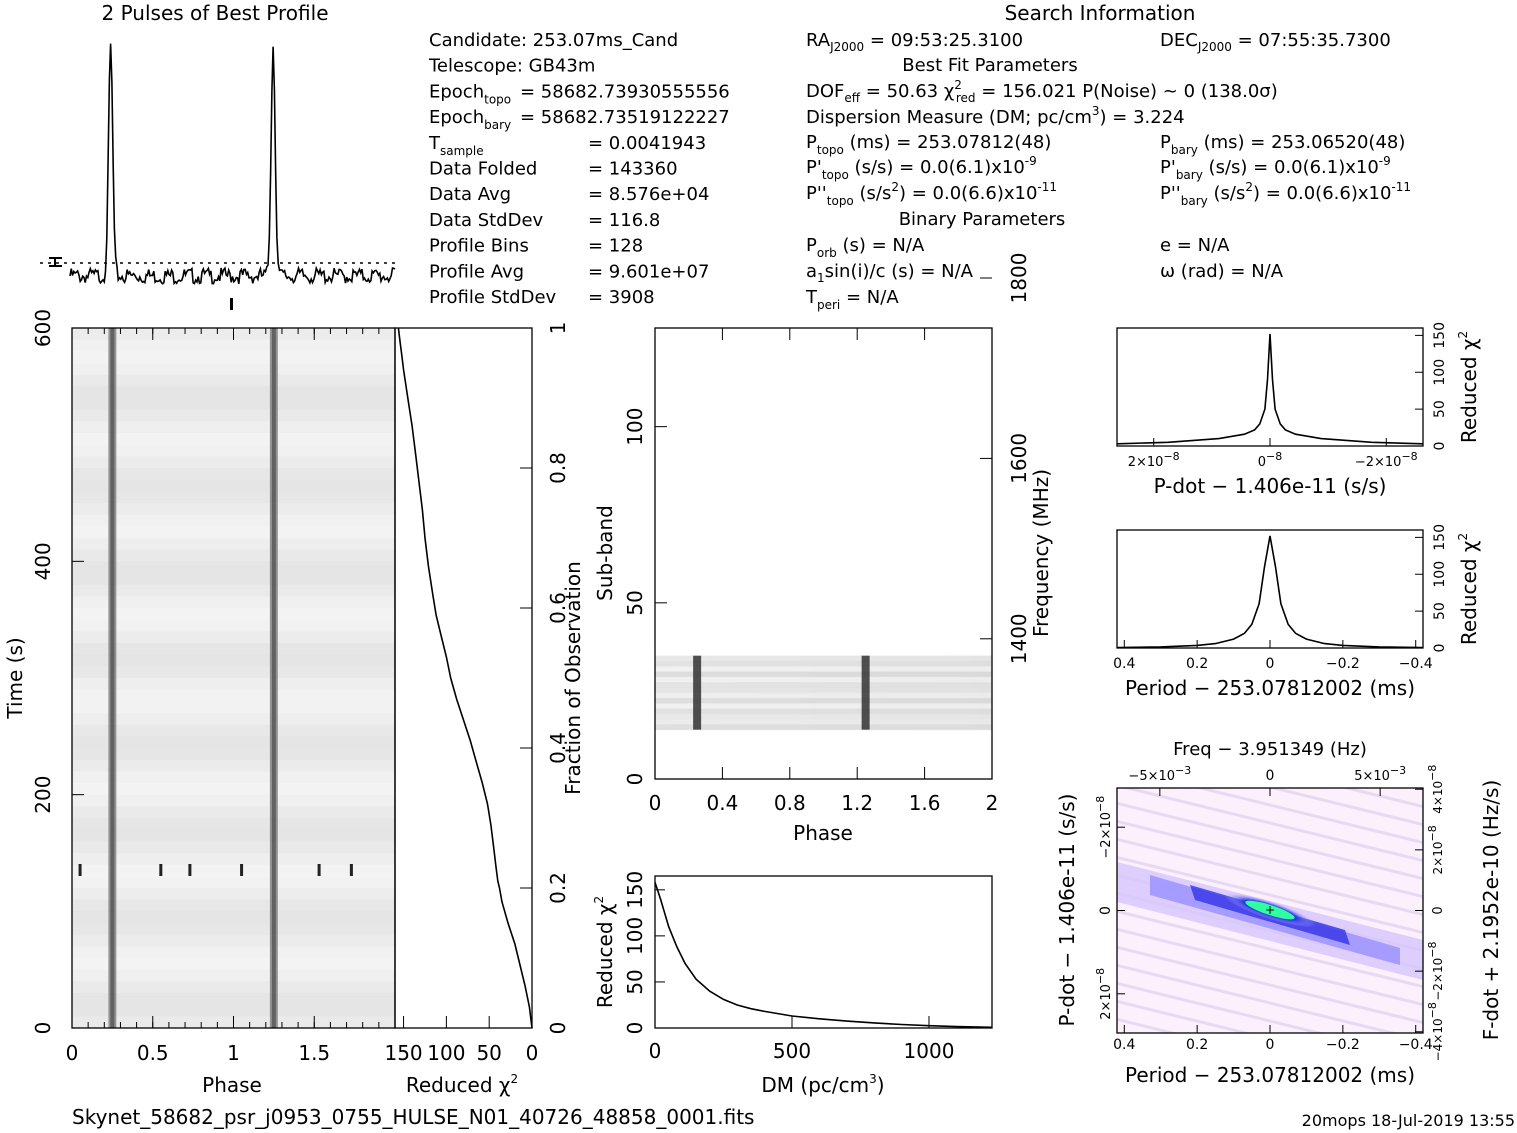  What do you see at coordinates (625, 91) in the screenshot?
I see `info-left-value: = 58682.73930555556` at bounding box center [625, 91].